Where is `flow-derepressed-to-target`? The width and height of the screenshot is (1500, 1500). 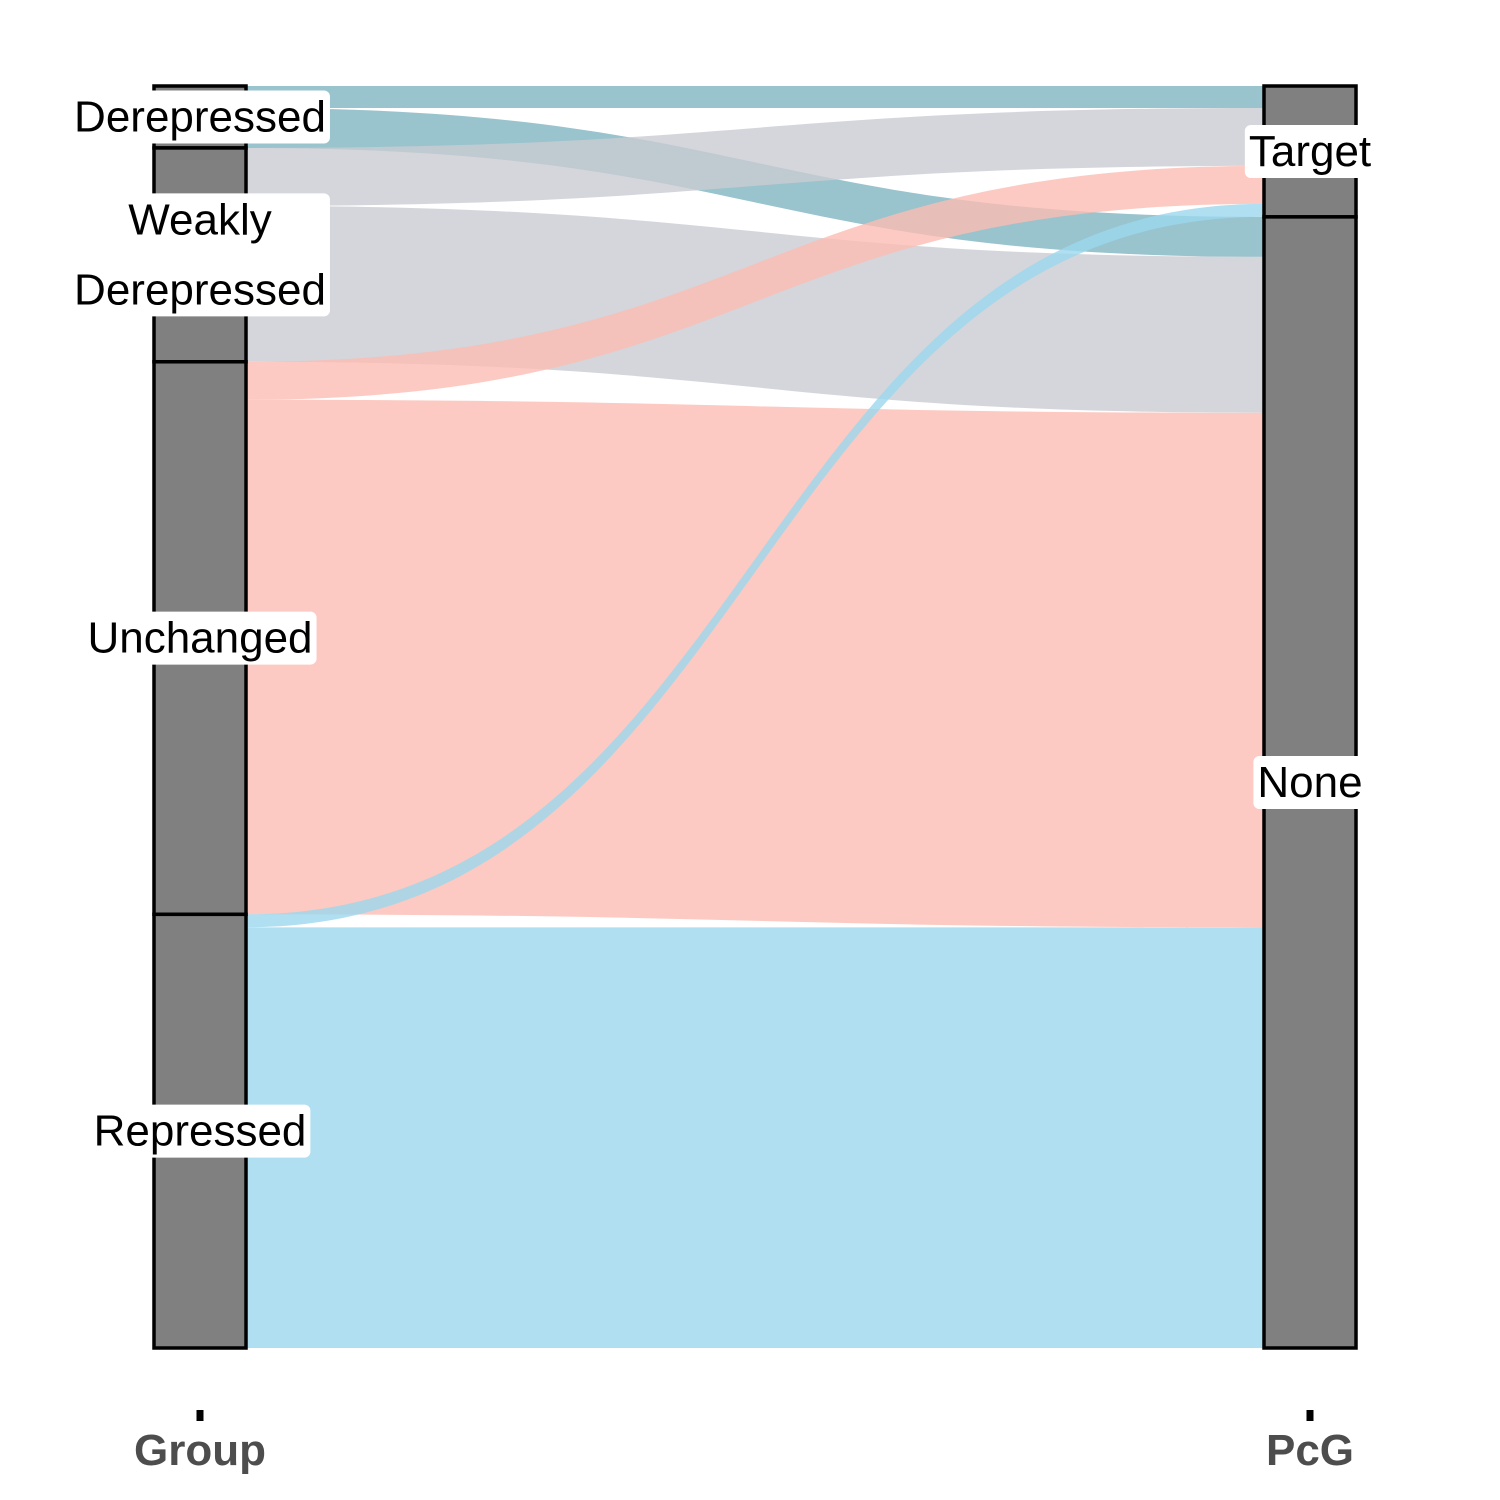
flow-derepressed-to-target is located at coordinates (755, 97).